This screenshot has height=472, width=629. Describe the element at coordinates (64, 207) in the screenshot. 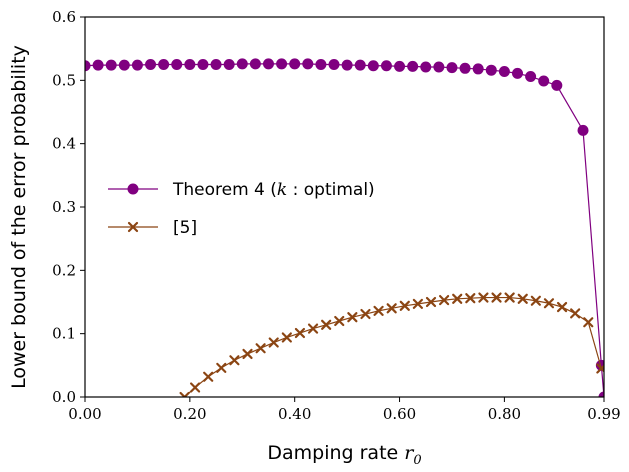

I see `y-tick-label: 0.3` at that location.